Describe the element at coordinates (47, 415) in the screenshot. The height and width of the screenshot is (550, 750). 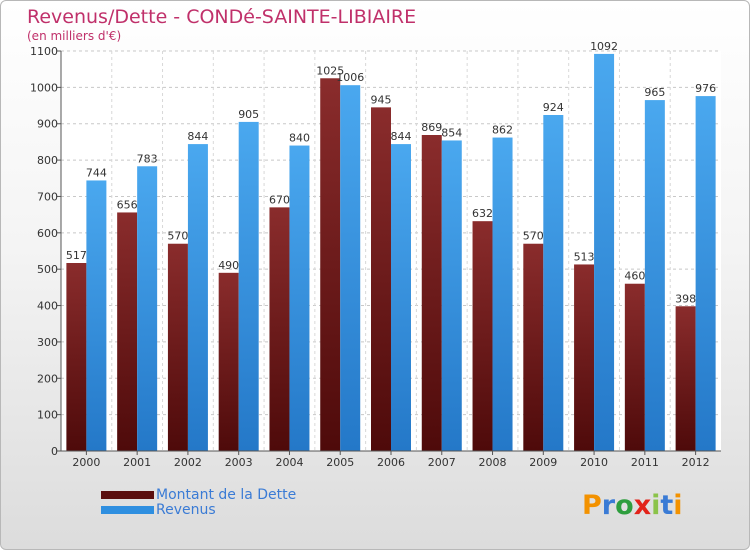
I see `y-tick-label: 100` at that location.